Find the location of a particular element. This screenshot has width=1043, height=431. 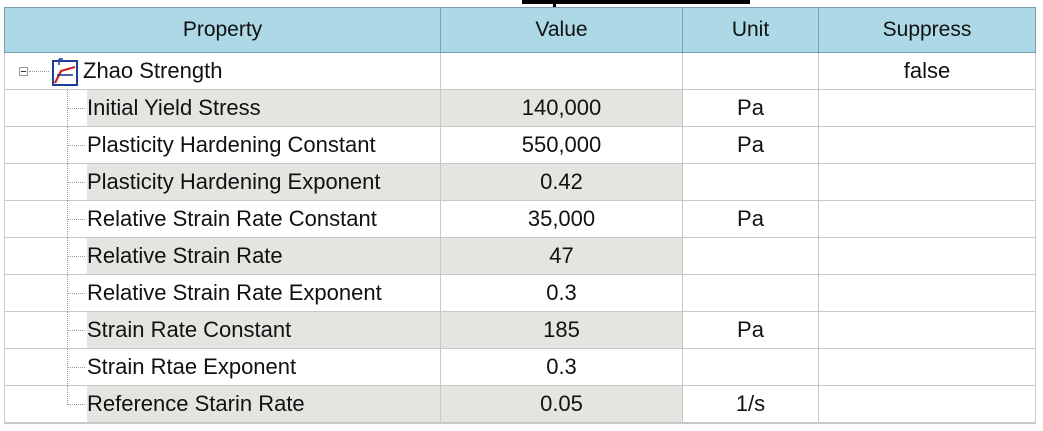

property-cell: Reference Starin Rate is located at coordinates (222, 404).